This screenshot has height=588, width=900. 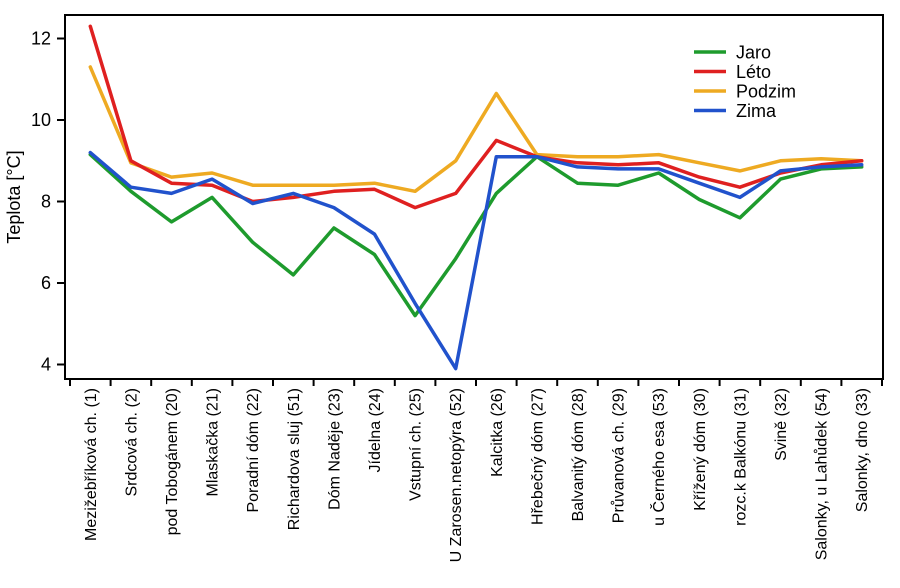 What do you see at coordinates (700, 449) in the screenshot?
I see `x-tick-label: Křížený dóm (30)` at bounding box center [700, 449].